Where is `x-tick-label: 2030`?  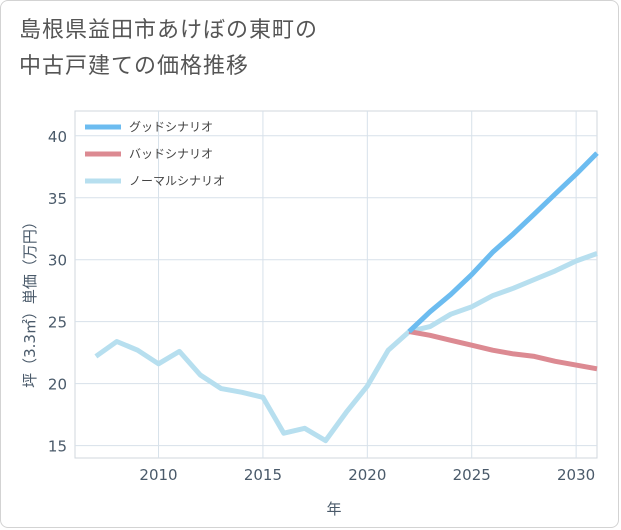 x-tick-label: 2030 is located at coordinates (576, 475).